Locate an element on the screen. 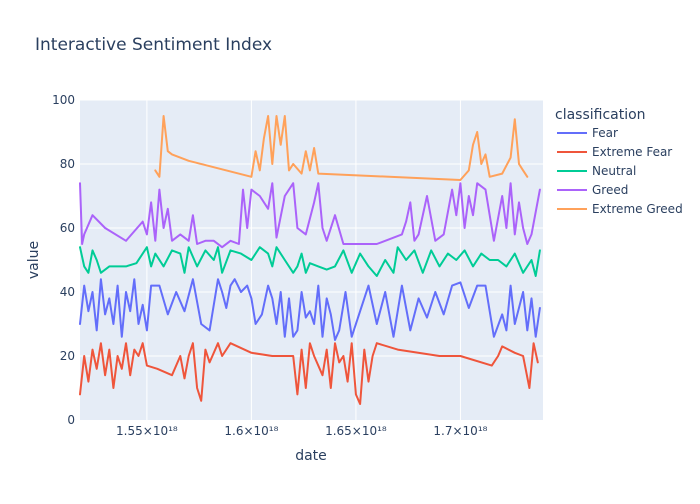 This screenshot has width=700, height=504. legend-label: Fear is located at coordinates (605, 133).